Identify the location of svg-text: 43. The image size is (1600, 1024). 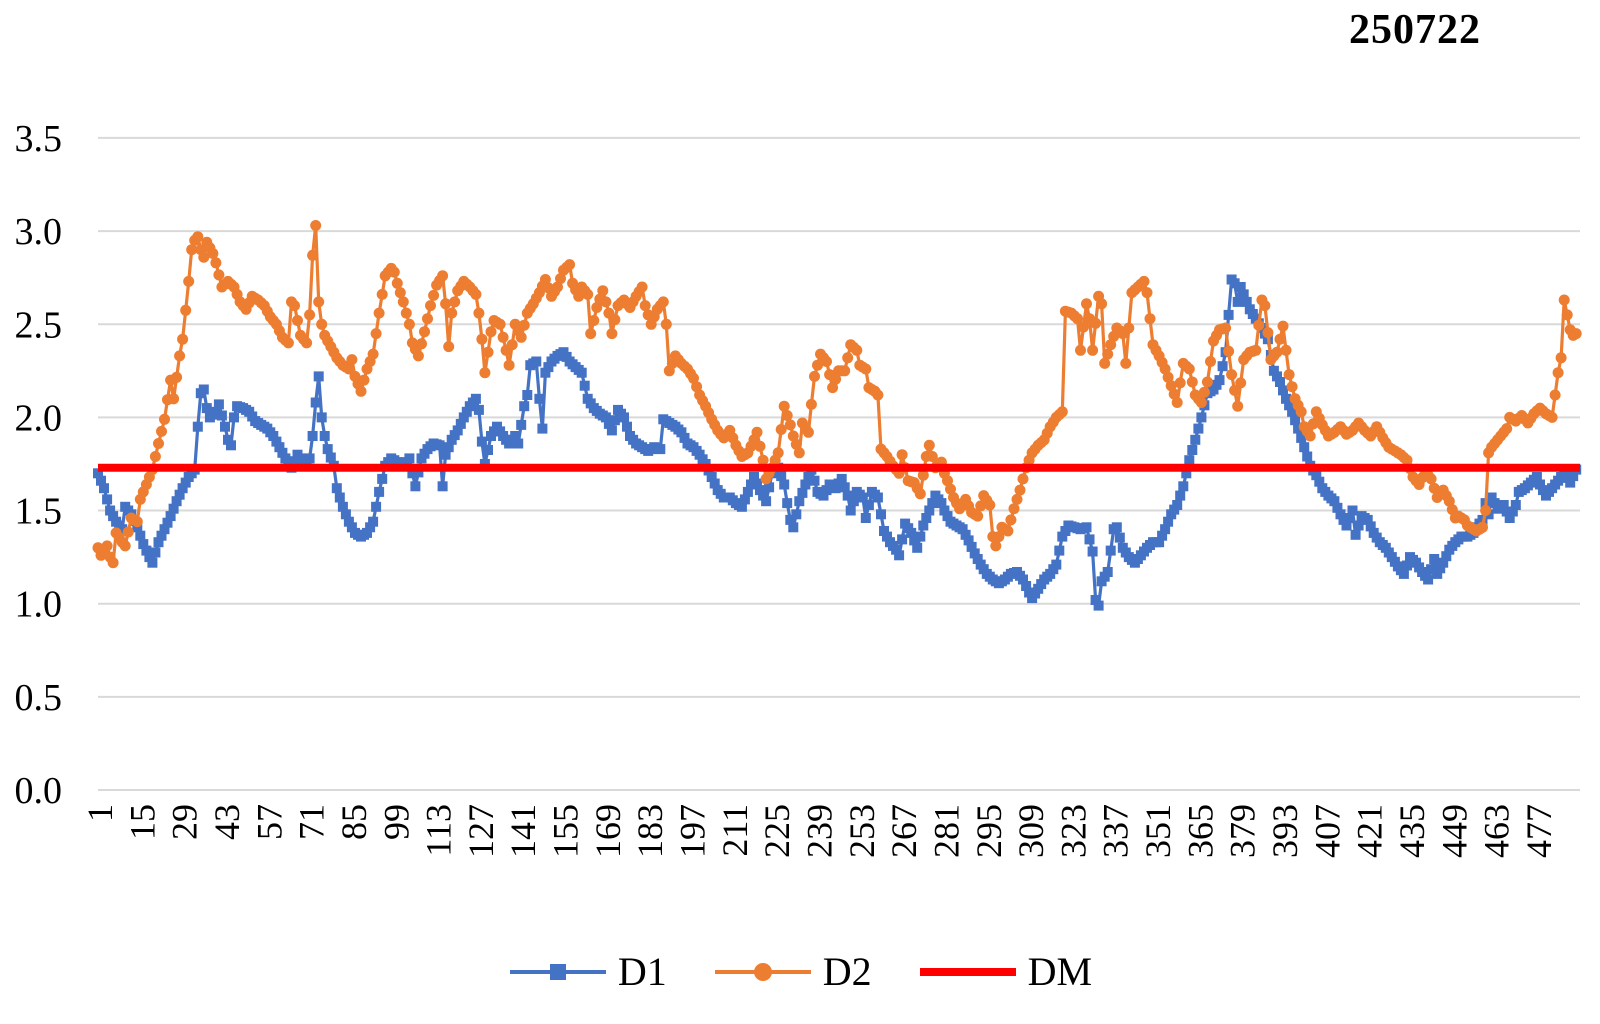
(227, 822).